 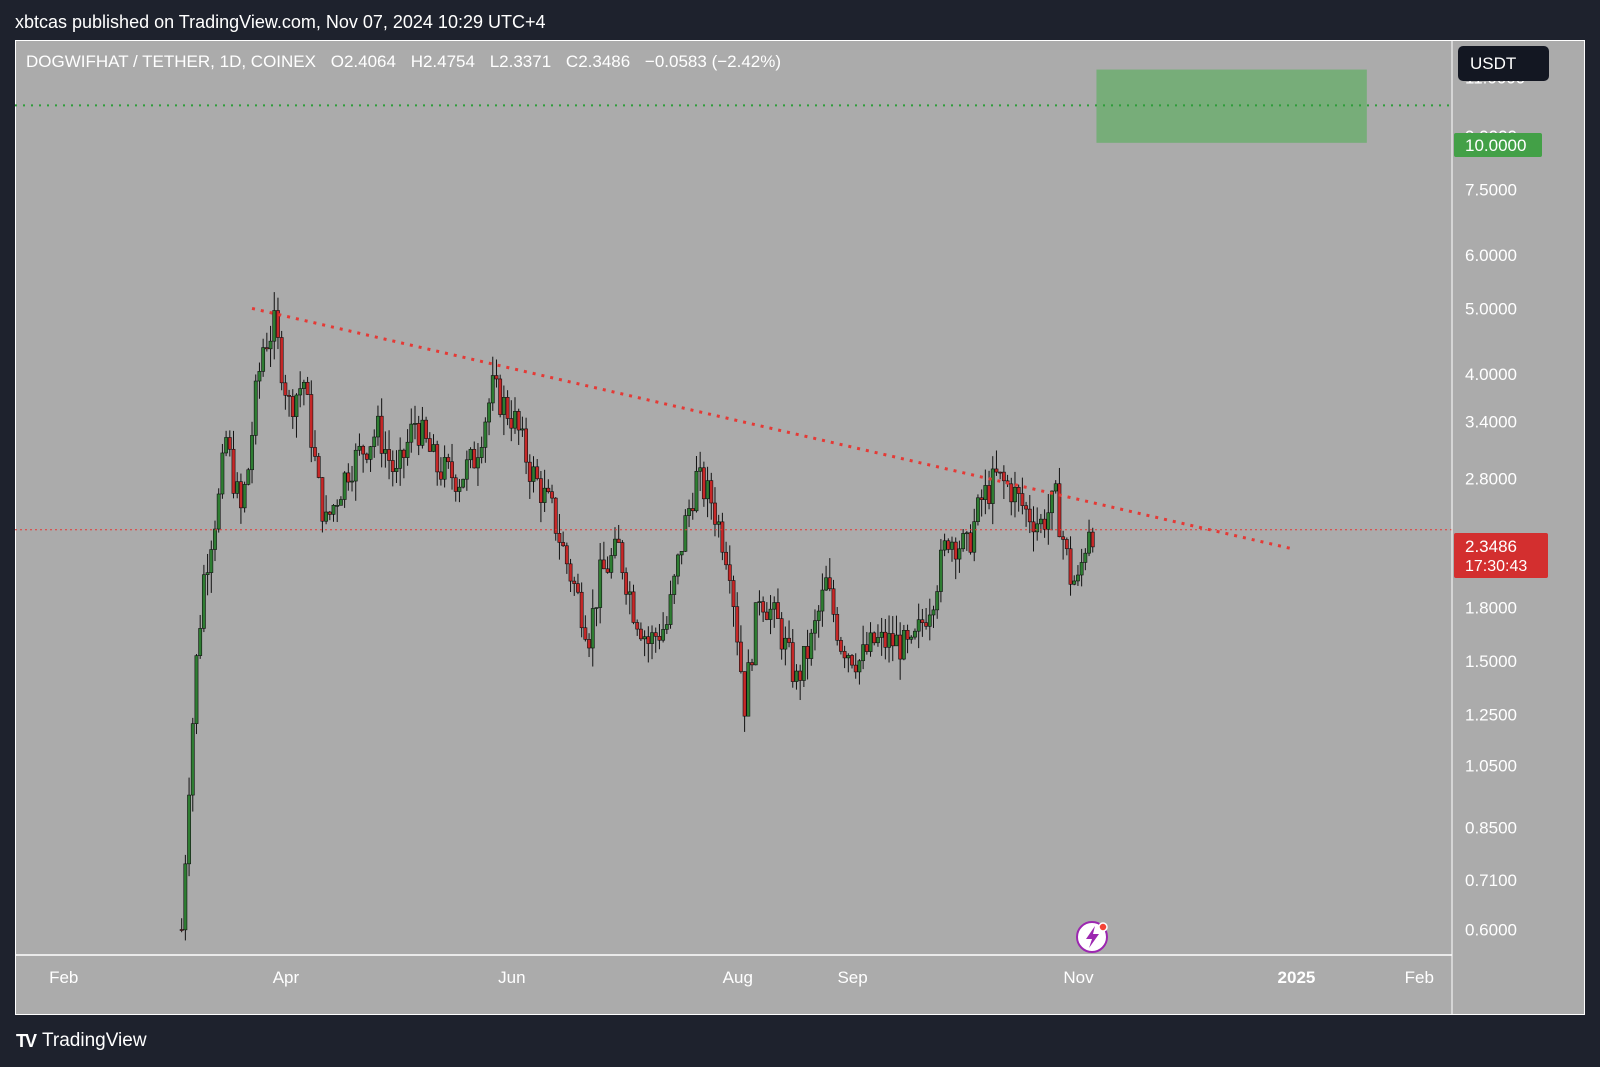 What do you see at coordinates (171, 61) in the screenshot?
I see `legend-symbol: DOGWIFHAT / TETHER, 1D, COINEX` at bounding box center [171, 61].